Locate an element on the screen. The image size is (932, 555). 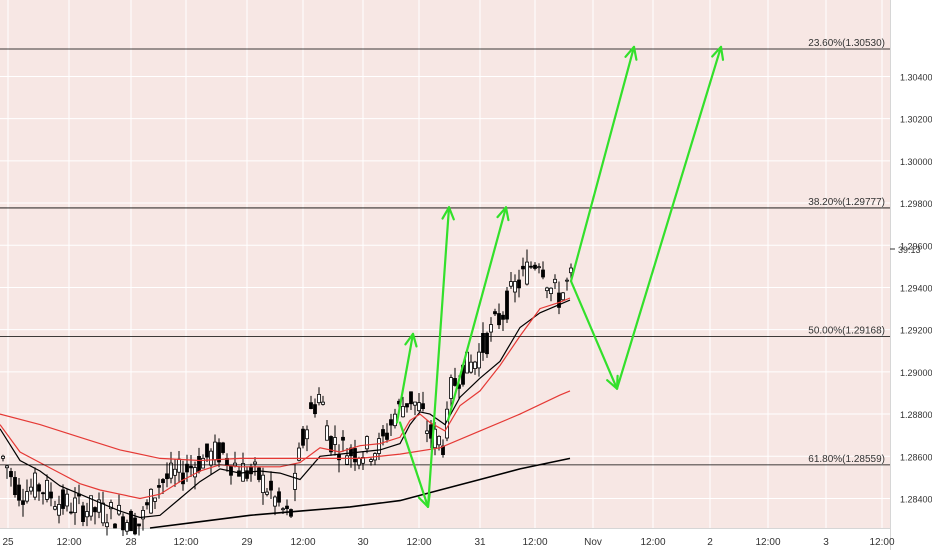
time-axis-background is located at coordinates (445, 539).